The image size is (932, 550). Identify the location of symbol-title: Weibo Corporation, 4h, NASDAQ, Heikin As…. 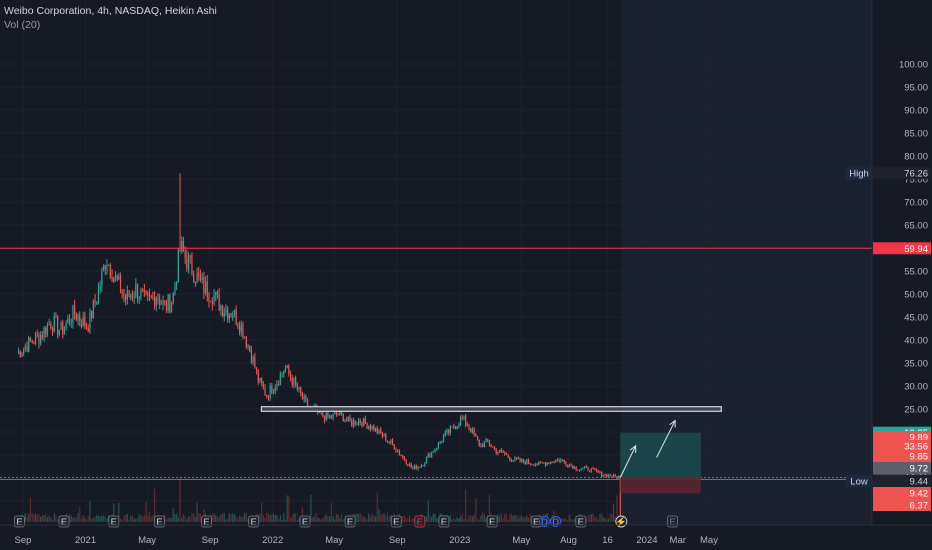
(110, 11).